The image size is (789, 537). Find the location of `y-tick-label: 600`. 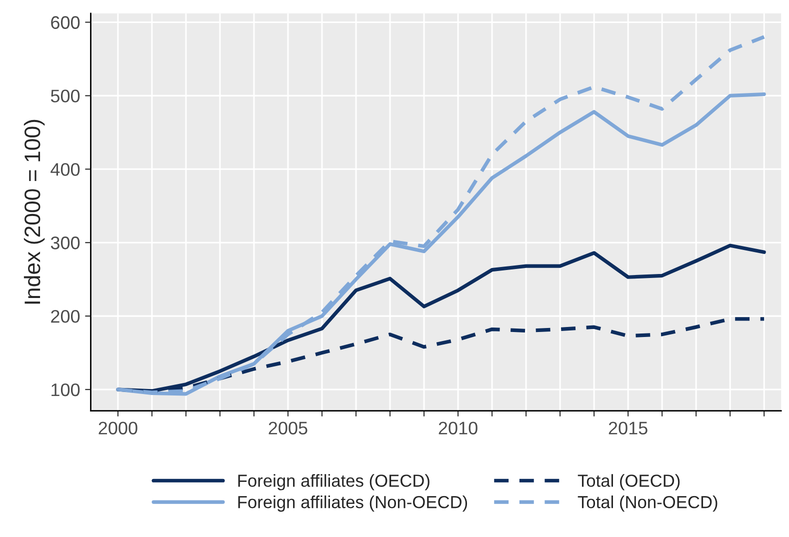

y-tick-label: 600 is located at coordinates (65, 22).